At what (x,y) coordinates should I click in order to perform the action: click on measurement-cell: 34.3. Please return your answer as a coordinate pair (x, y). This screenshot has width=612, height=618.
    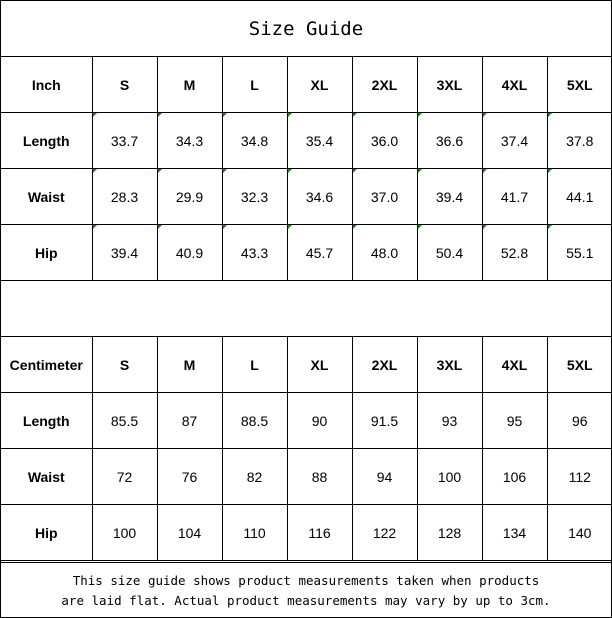
    Looking at the image, I should click on (189, 140).